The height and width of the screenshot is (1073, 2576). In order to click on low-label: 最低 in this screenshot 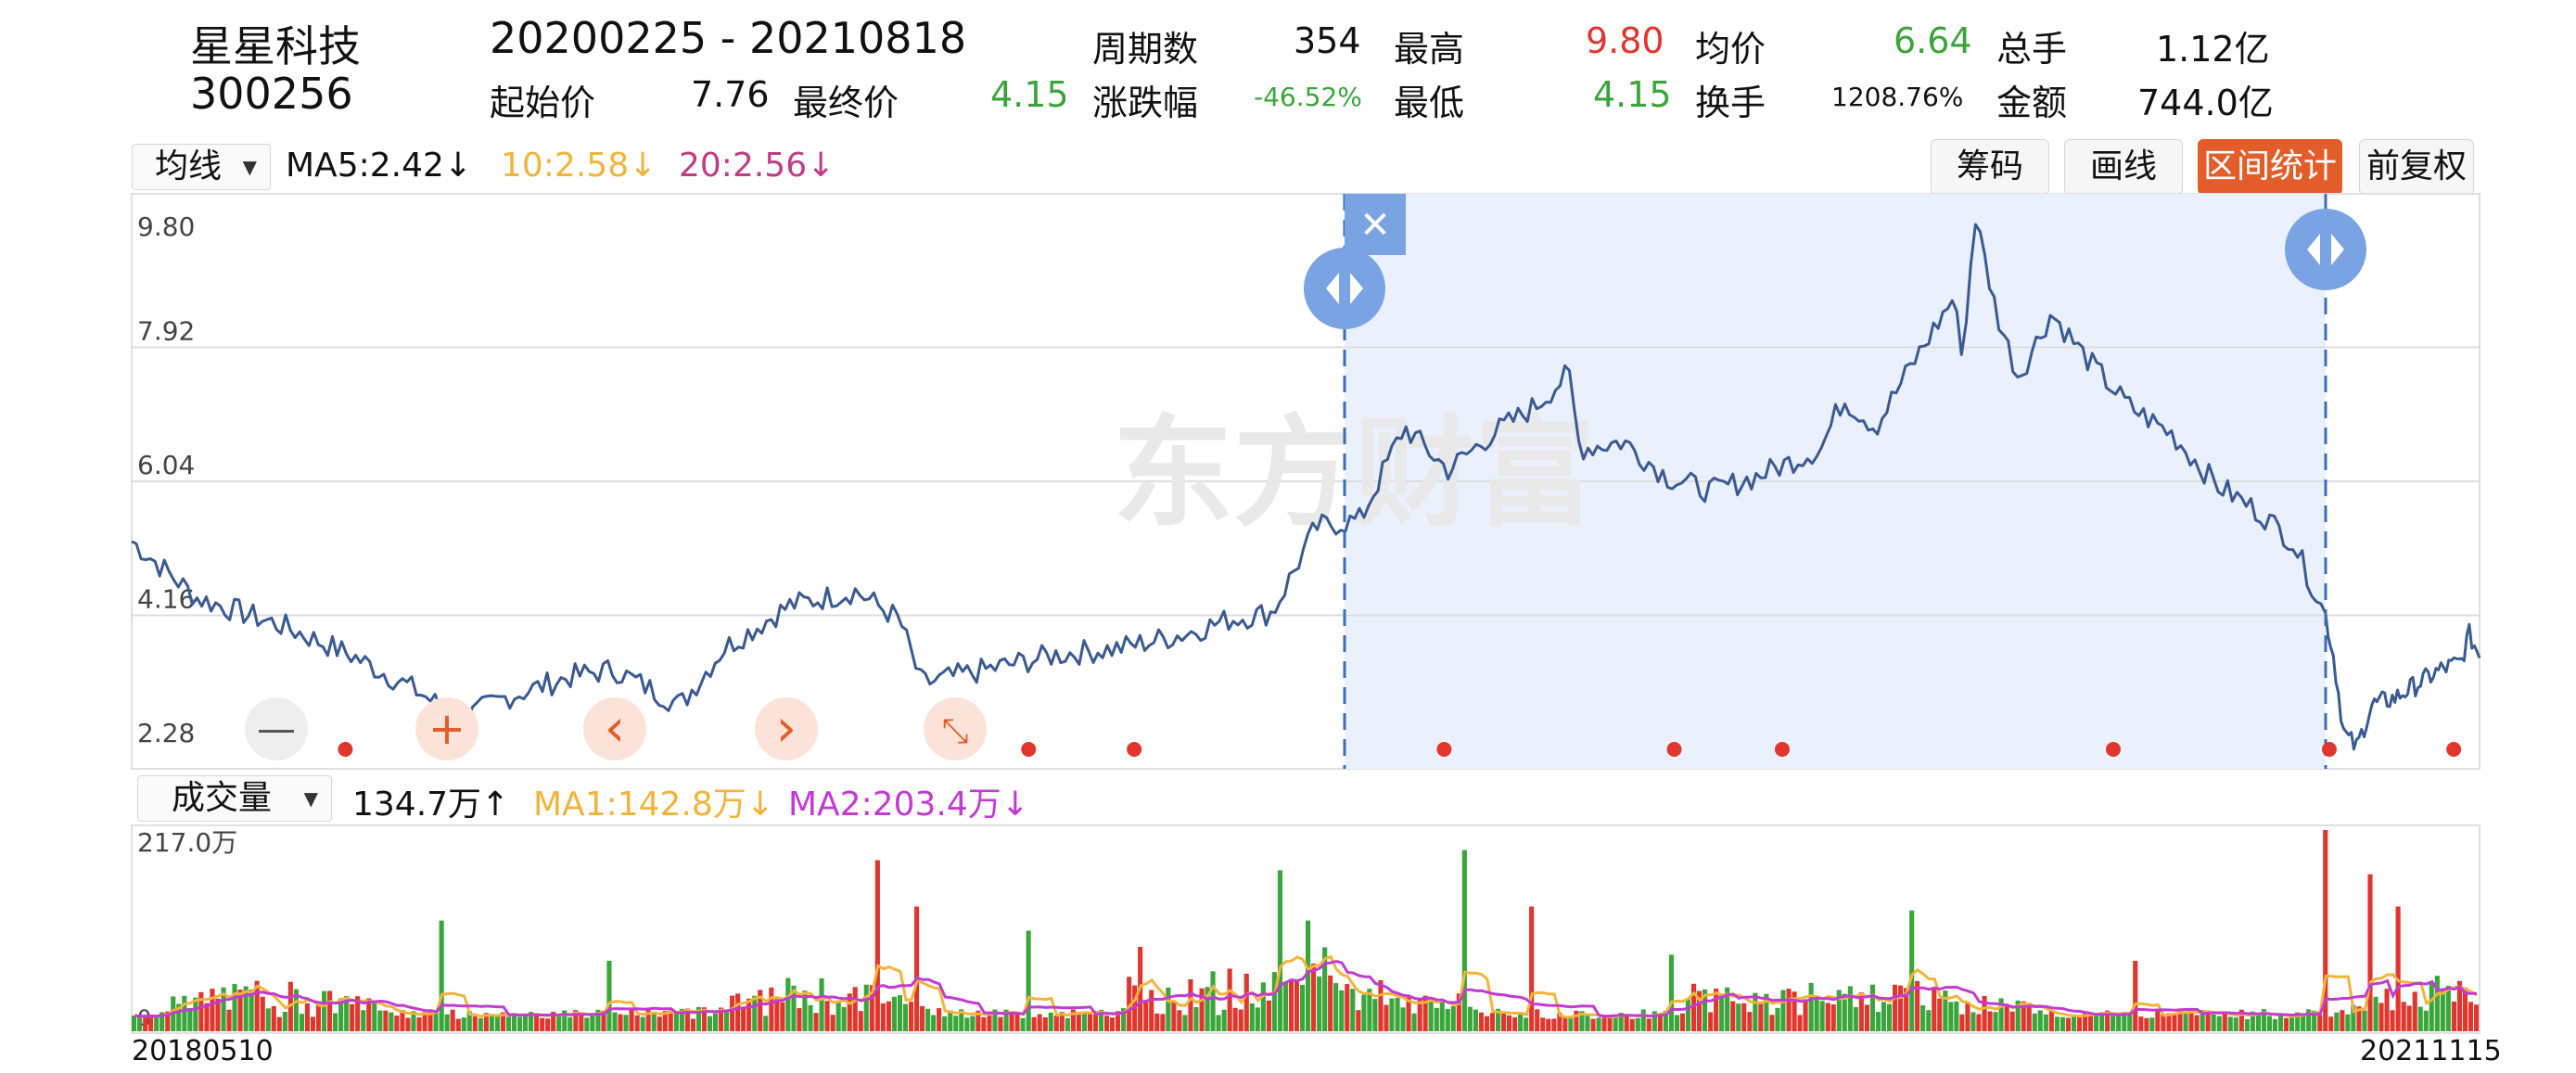, I will do `click(1430, 103)`.